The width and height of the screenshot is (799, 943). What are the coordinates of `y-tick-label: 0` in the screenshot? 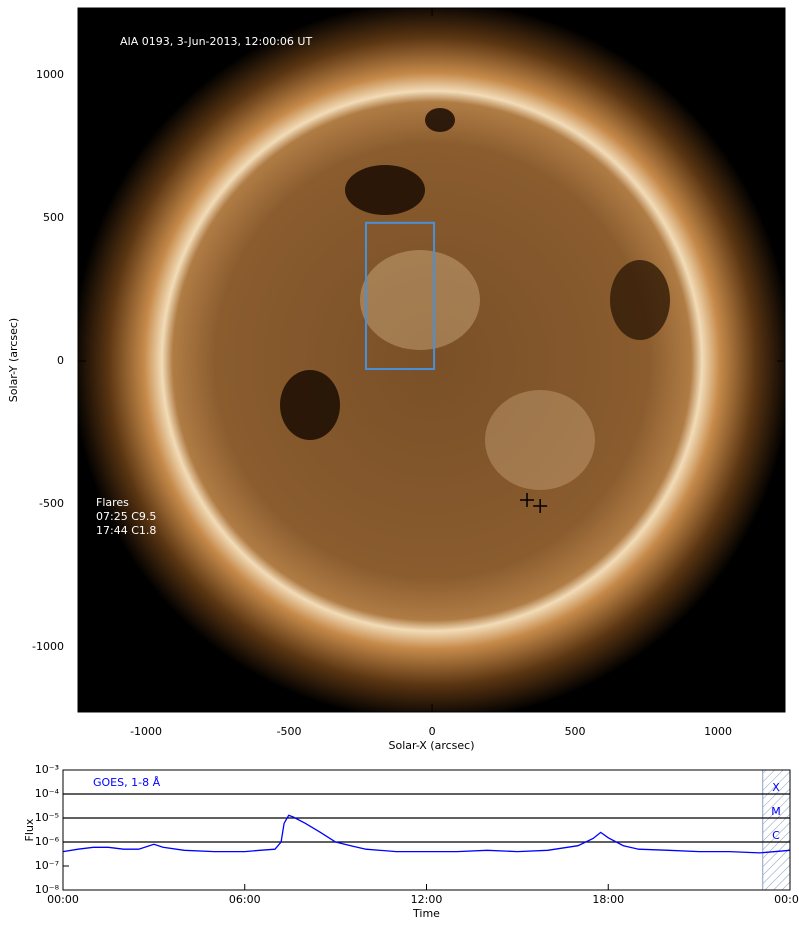 It's located at (60, 360).